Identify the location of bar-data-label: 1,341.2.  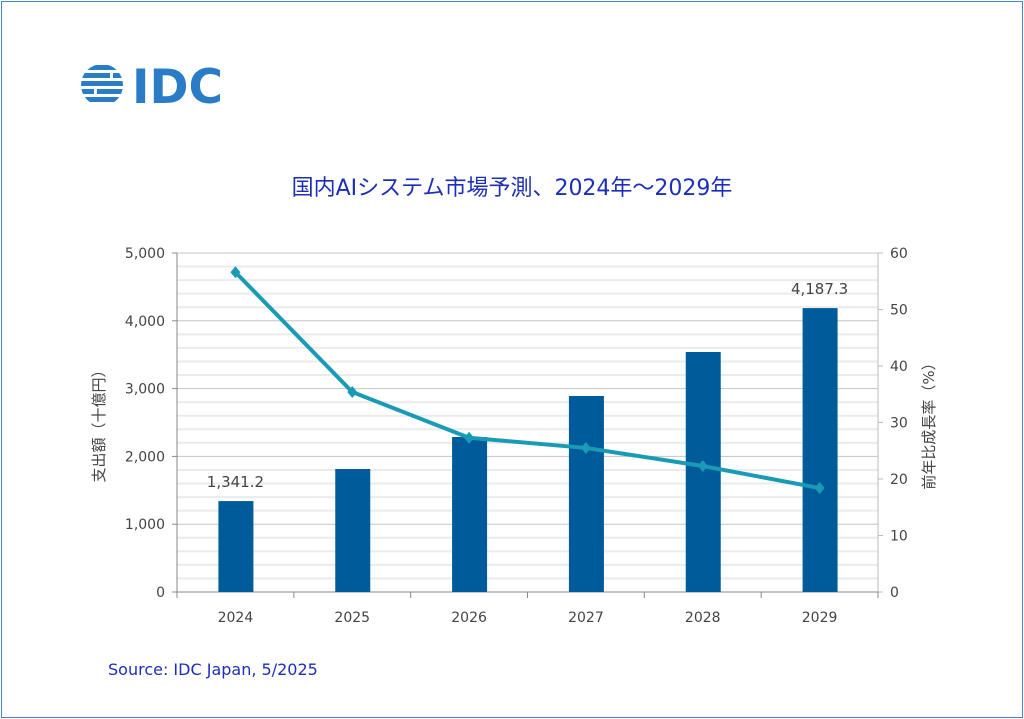
(235, 482).